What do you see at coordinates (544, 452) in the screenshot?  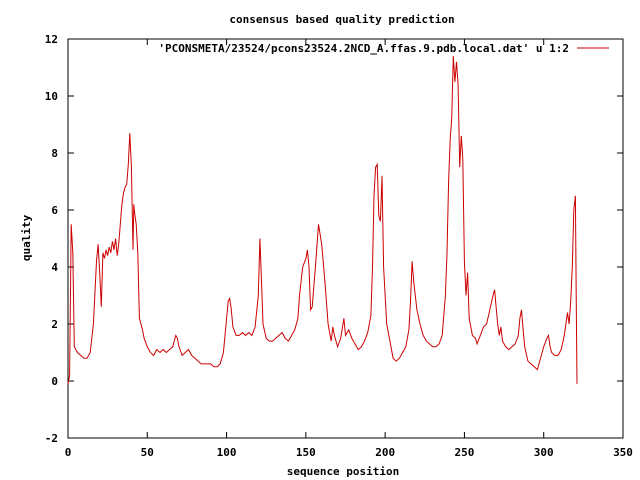 I see `x-tick-label: 300` at bounding box center [544, 452].